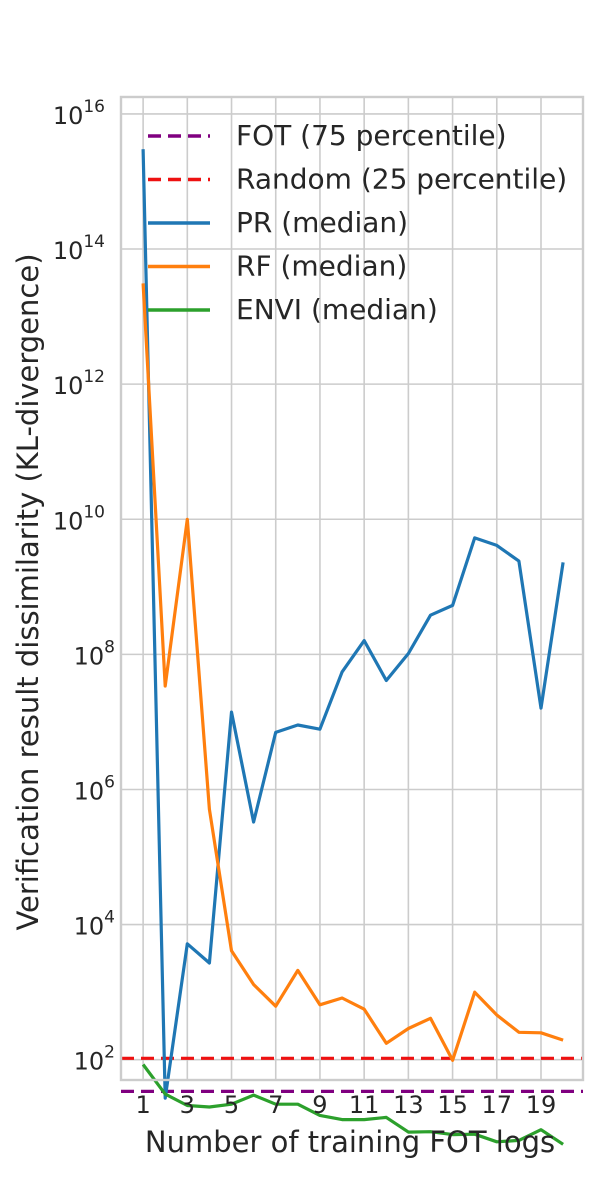 The image size is (600, 1200). What do you see at coordinates (322, 222) in the screenshot?
I see `legend-label: PR (median)` at bounding box center [322, 222].